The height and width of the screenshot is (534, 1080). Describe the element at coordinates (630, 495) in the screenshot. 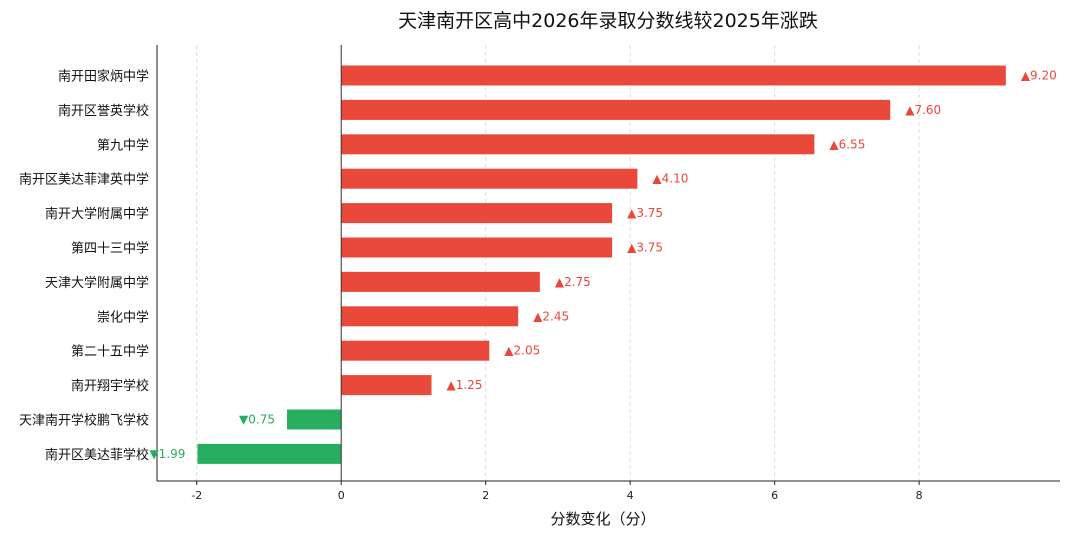

I see `x-tick-label: 4` at that location.